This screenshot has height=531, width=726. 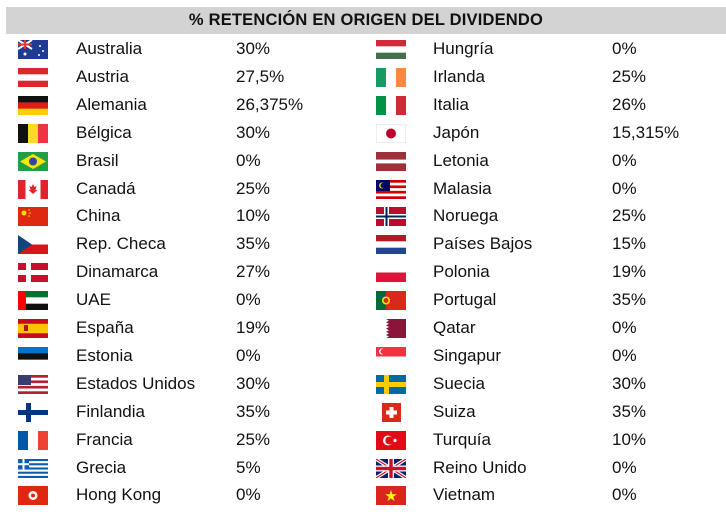 I want to click on flag-dk-icon, so click(x=33, y=273).